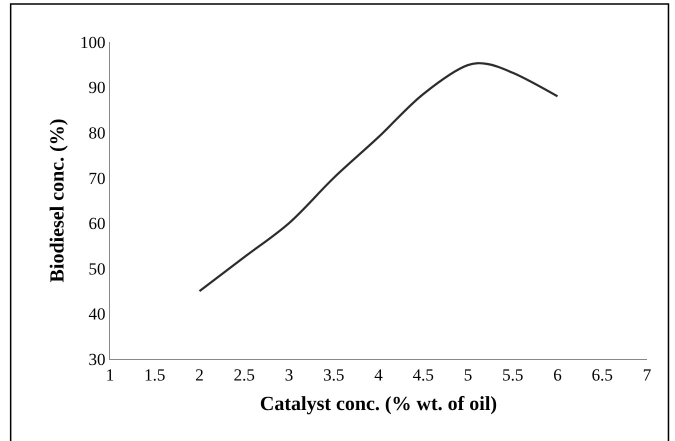 The height and width of the screenshot is (441, 675). What do you see at coordinates (513, 375) in the screenshot?
I see `x-tick-label: 5.5` at bounding box center [513, 375].